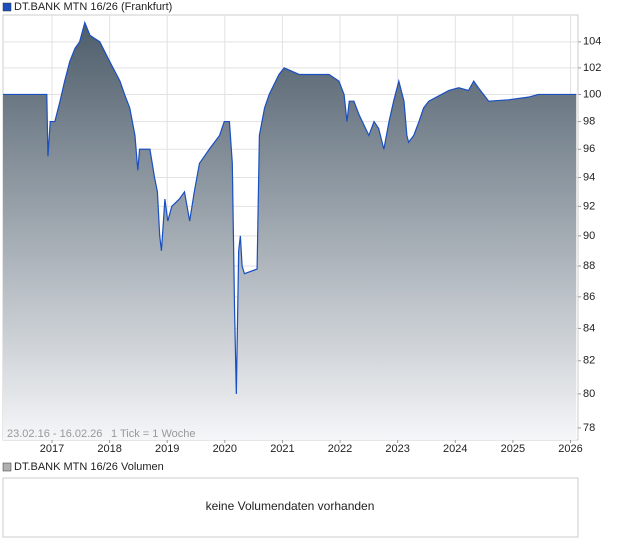 Image resolution: width=620 pixels, height=546 pixels. What do you see at coordinates (589, 297) in the screenshot?
I see `y-tick-label: 86` at bounding box center [589, 297].